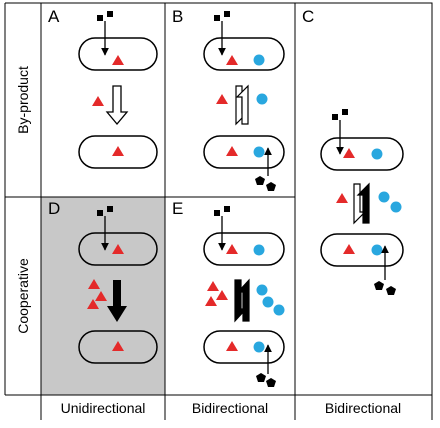 This screenshot has width=440, height=428. What do you see at coordinates (117, 301) in the screenshot?
I see `solid-arrow-down-icon` at bounding box center [117, 301].